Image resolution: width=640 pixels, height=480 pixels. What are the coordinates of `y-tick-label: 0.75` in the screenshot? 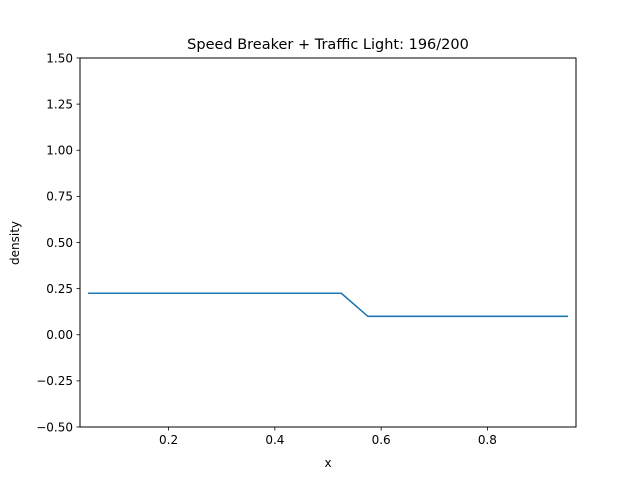 It's located at (59, 197).